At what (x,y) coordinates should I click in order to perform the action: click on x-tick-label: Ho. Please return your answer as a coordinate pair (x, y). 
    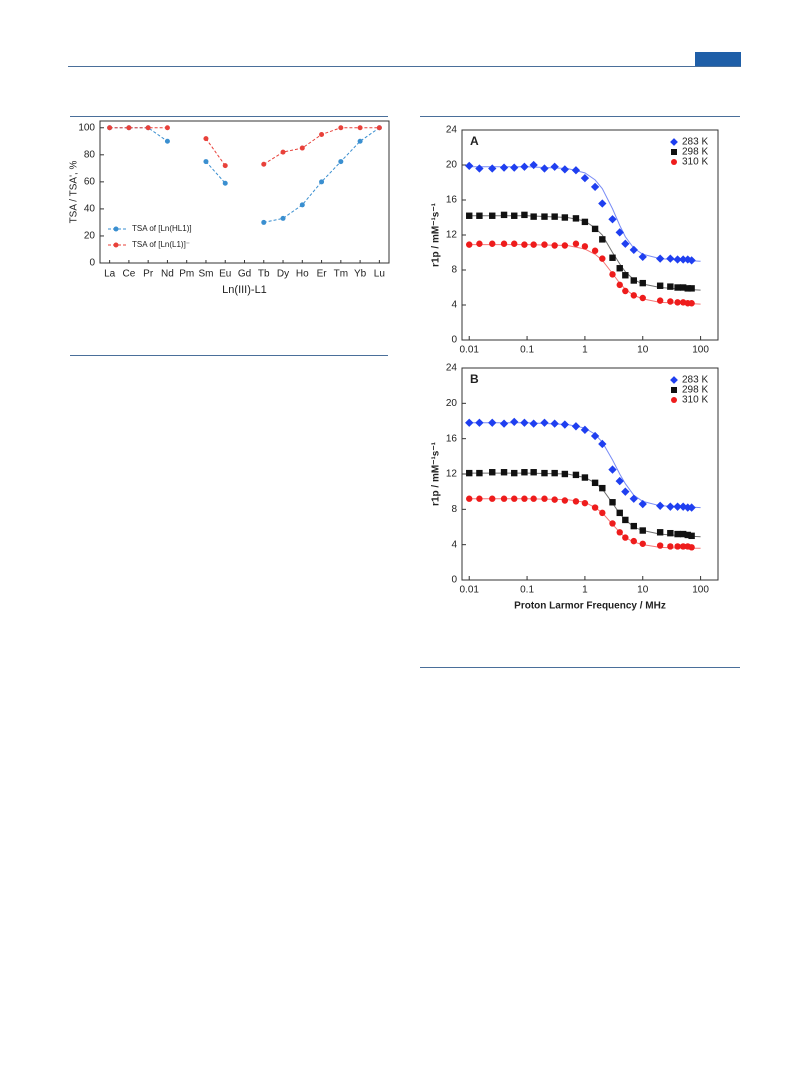
    Looking at the image, I should click on (302, 274).